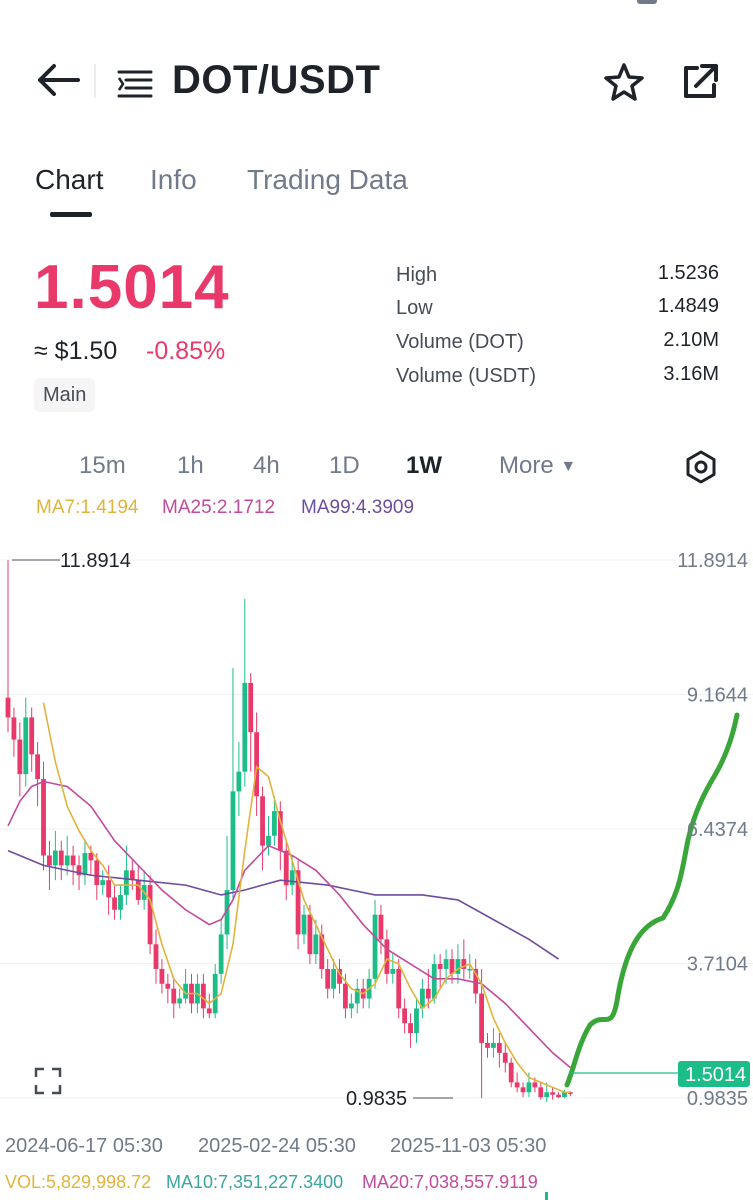  What do you see at coordinates (132, 287) in the screenshot?
I see `last-price: 1.5014` at bounding box center [132, 287].